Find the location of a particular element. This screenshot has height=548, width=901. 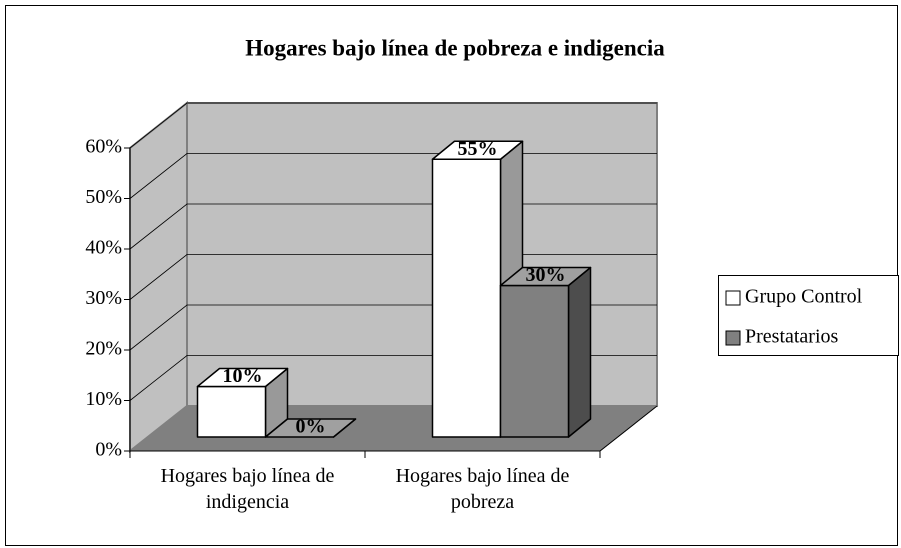

y-tick-label: 50% is located at coordinates (103, 197).